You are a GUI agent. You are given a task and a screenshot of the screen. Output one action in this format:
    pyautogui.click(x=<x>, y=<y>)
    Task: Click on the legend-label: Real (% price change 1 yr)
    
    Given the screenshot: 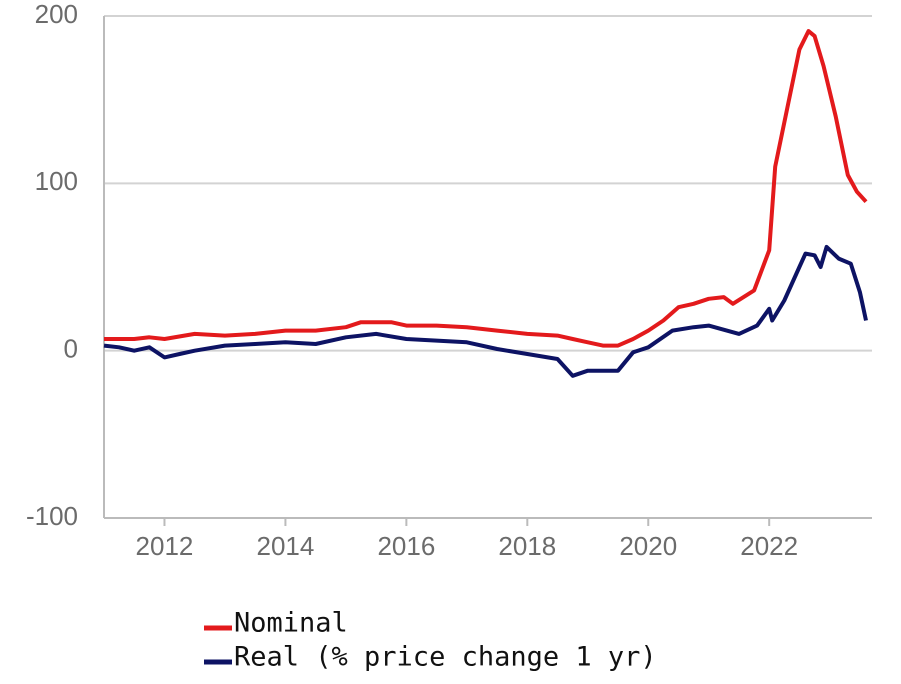 What is the action you would take?
    pyautogui.click(x=445, y=657)
    